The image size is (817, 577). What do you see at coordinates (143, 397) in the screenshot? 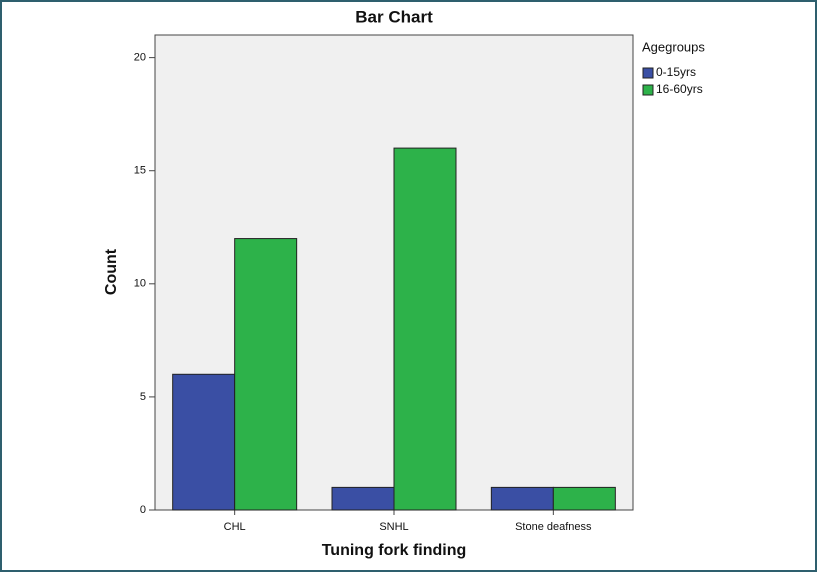
I see `y-tick-label: 5` at bounding box center [143, 397].